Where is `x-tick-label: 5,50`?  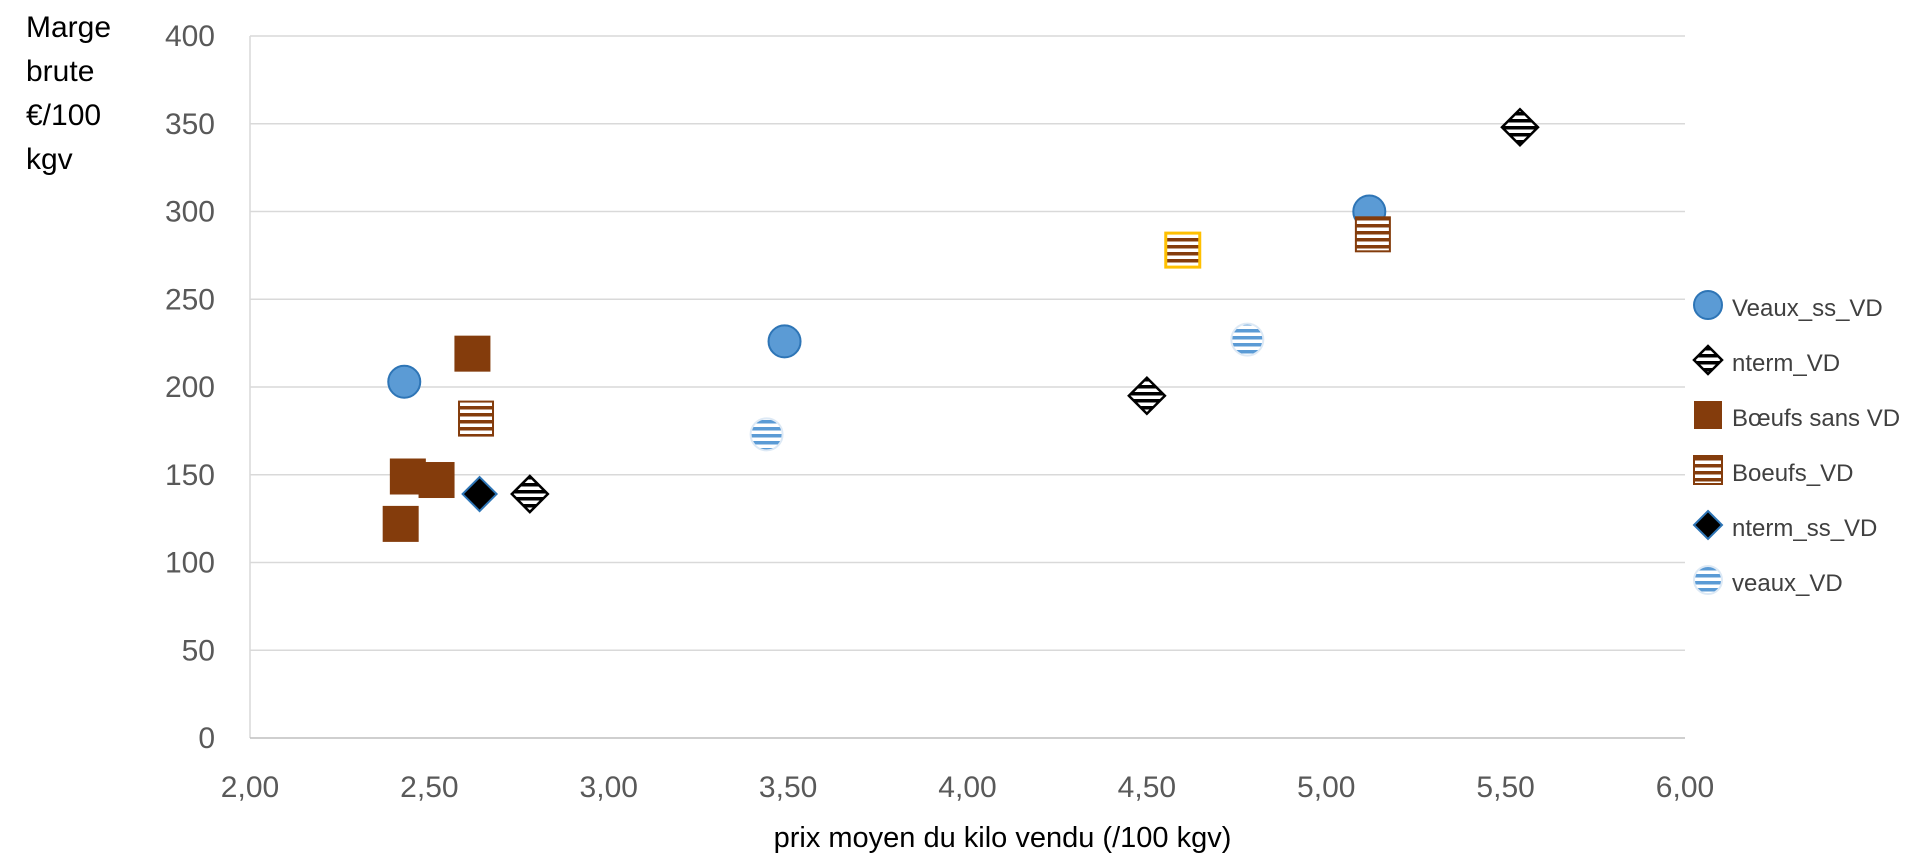 x-tick-label: 5,50 is located at coordinates (1505, 787).